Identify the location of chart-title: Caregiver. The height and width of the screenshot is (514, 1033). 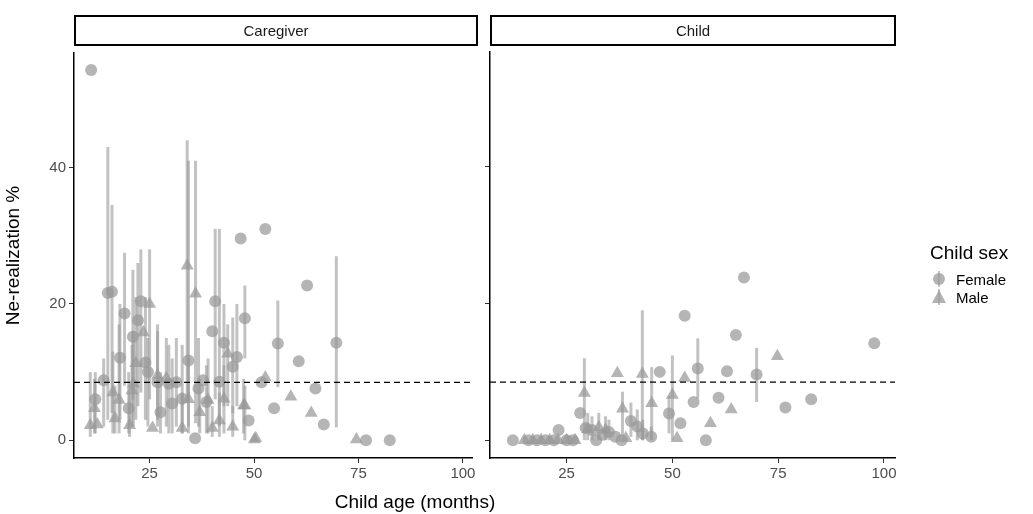
(276, 30).